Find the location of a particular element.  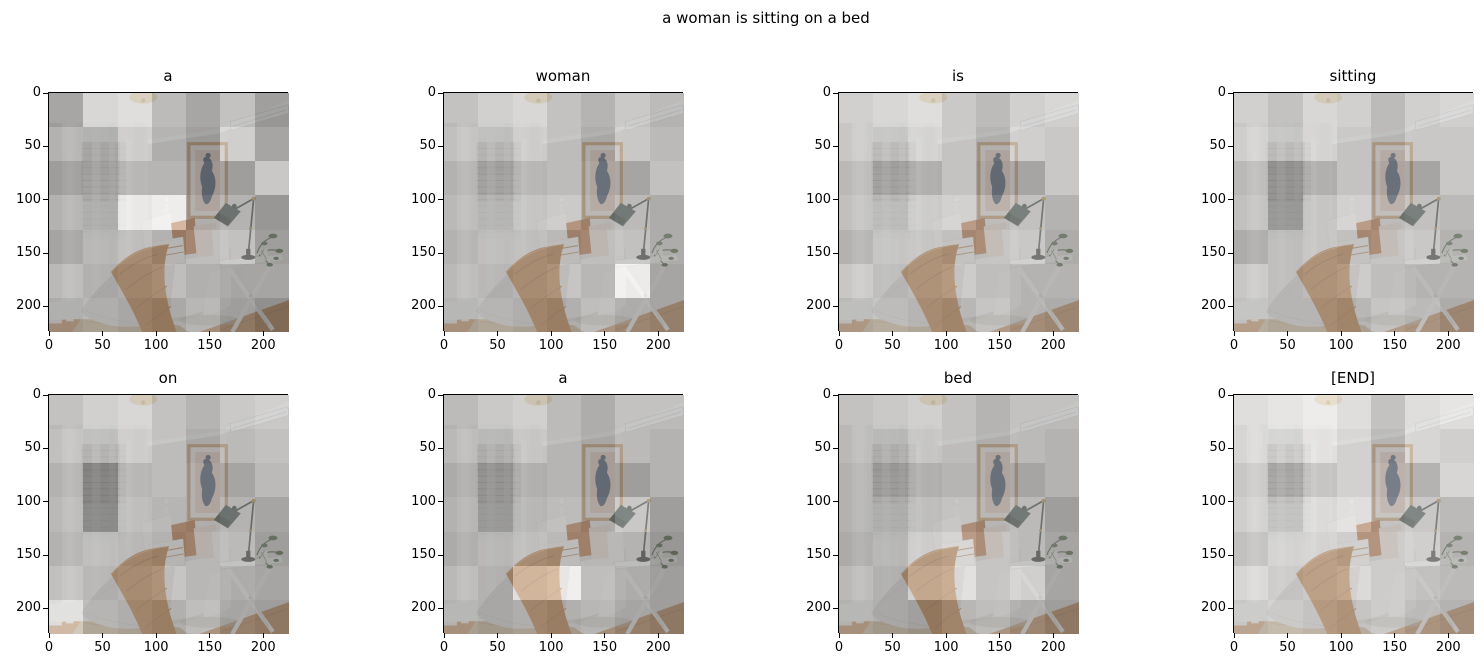

y-tick-label: 150 is located at coordinates (423, 555).